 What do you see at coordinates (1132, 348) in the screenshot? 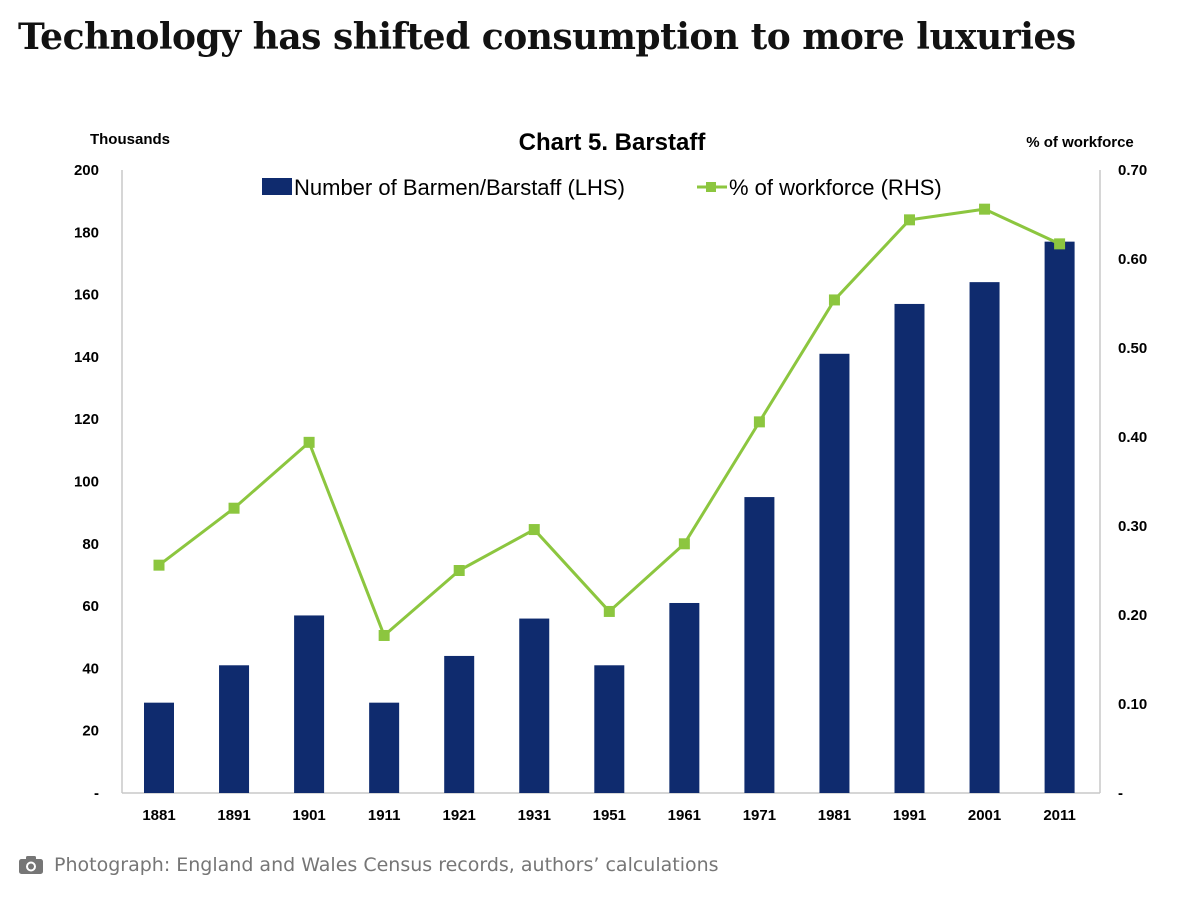
I see `right-tick-label: 0.50` at bounding box center [1132, 348].